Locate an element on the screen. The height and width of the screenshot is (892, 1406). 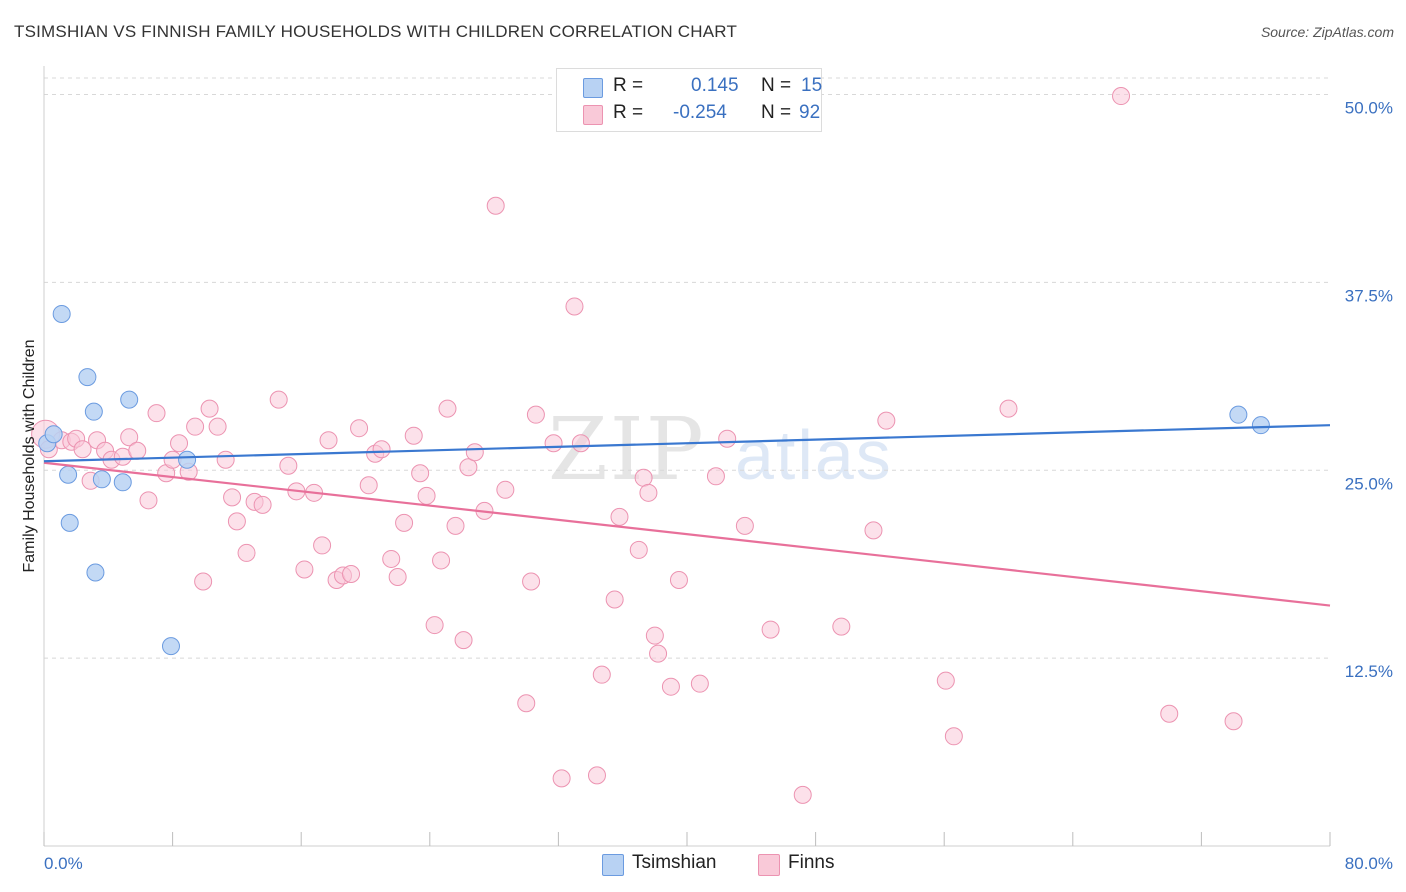
watermark-atlas: atlas is located at coordinates (813, 455).